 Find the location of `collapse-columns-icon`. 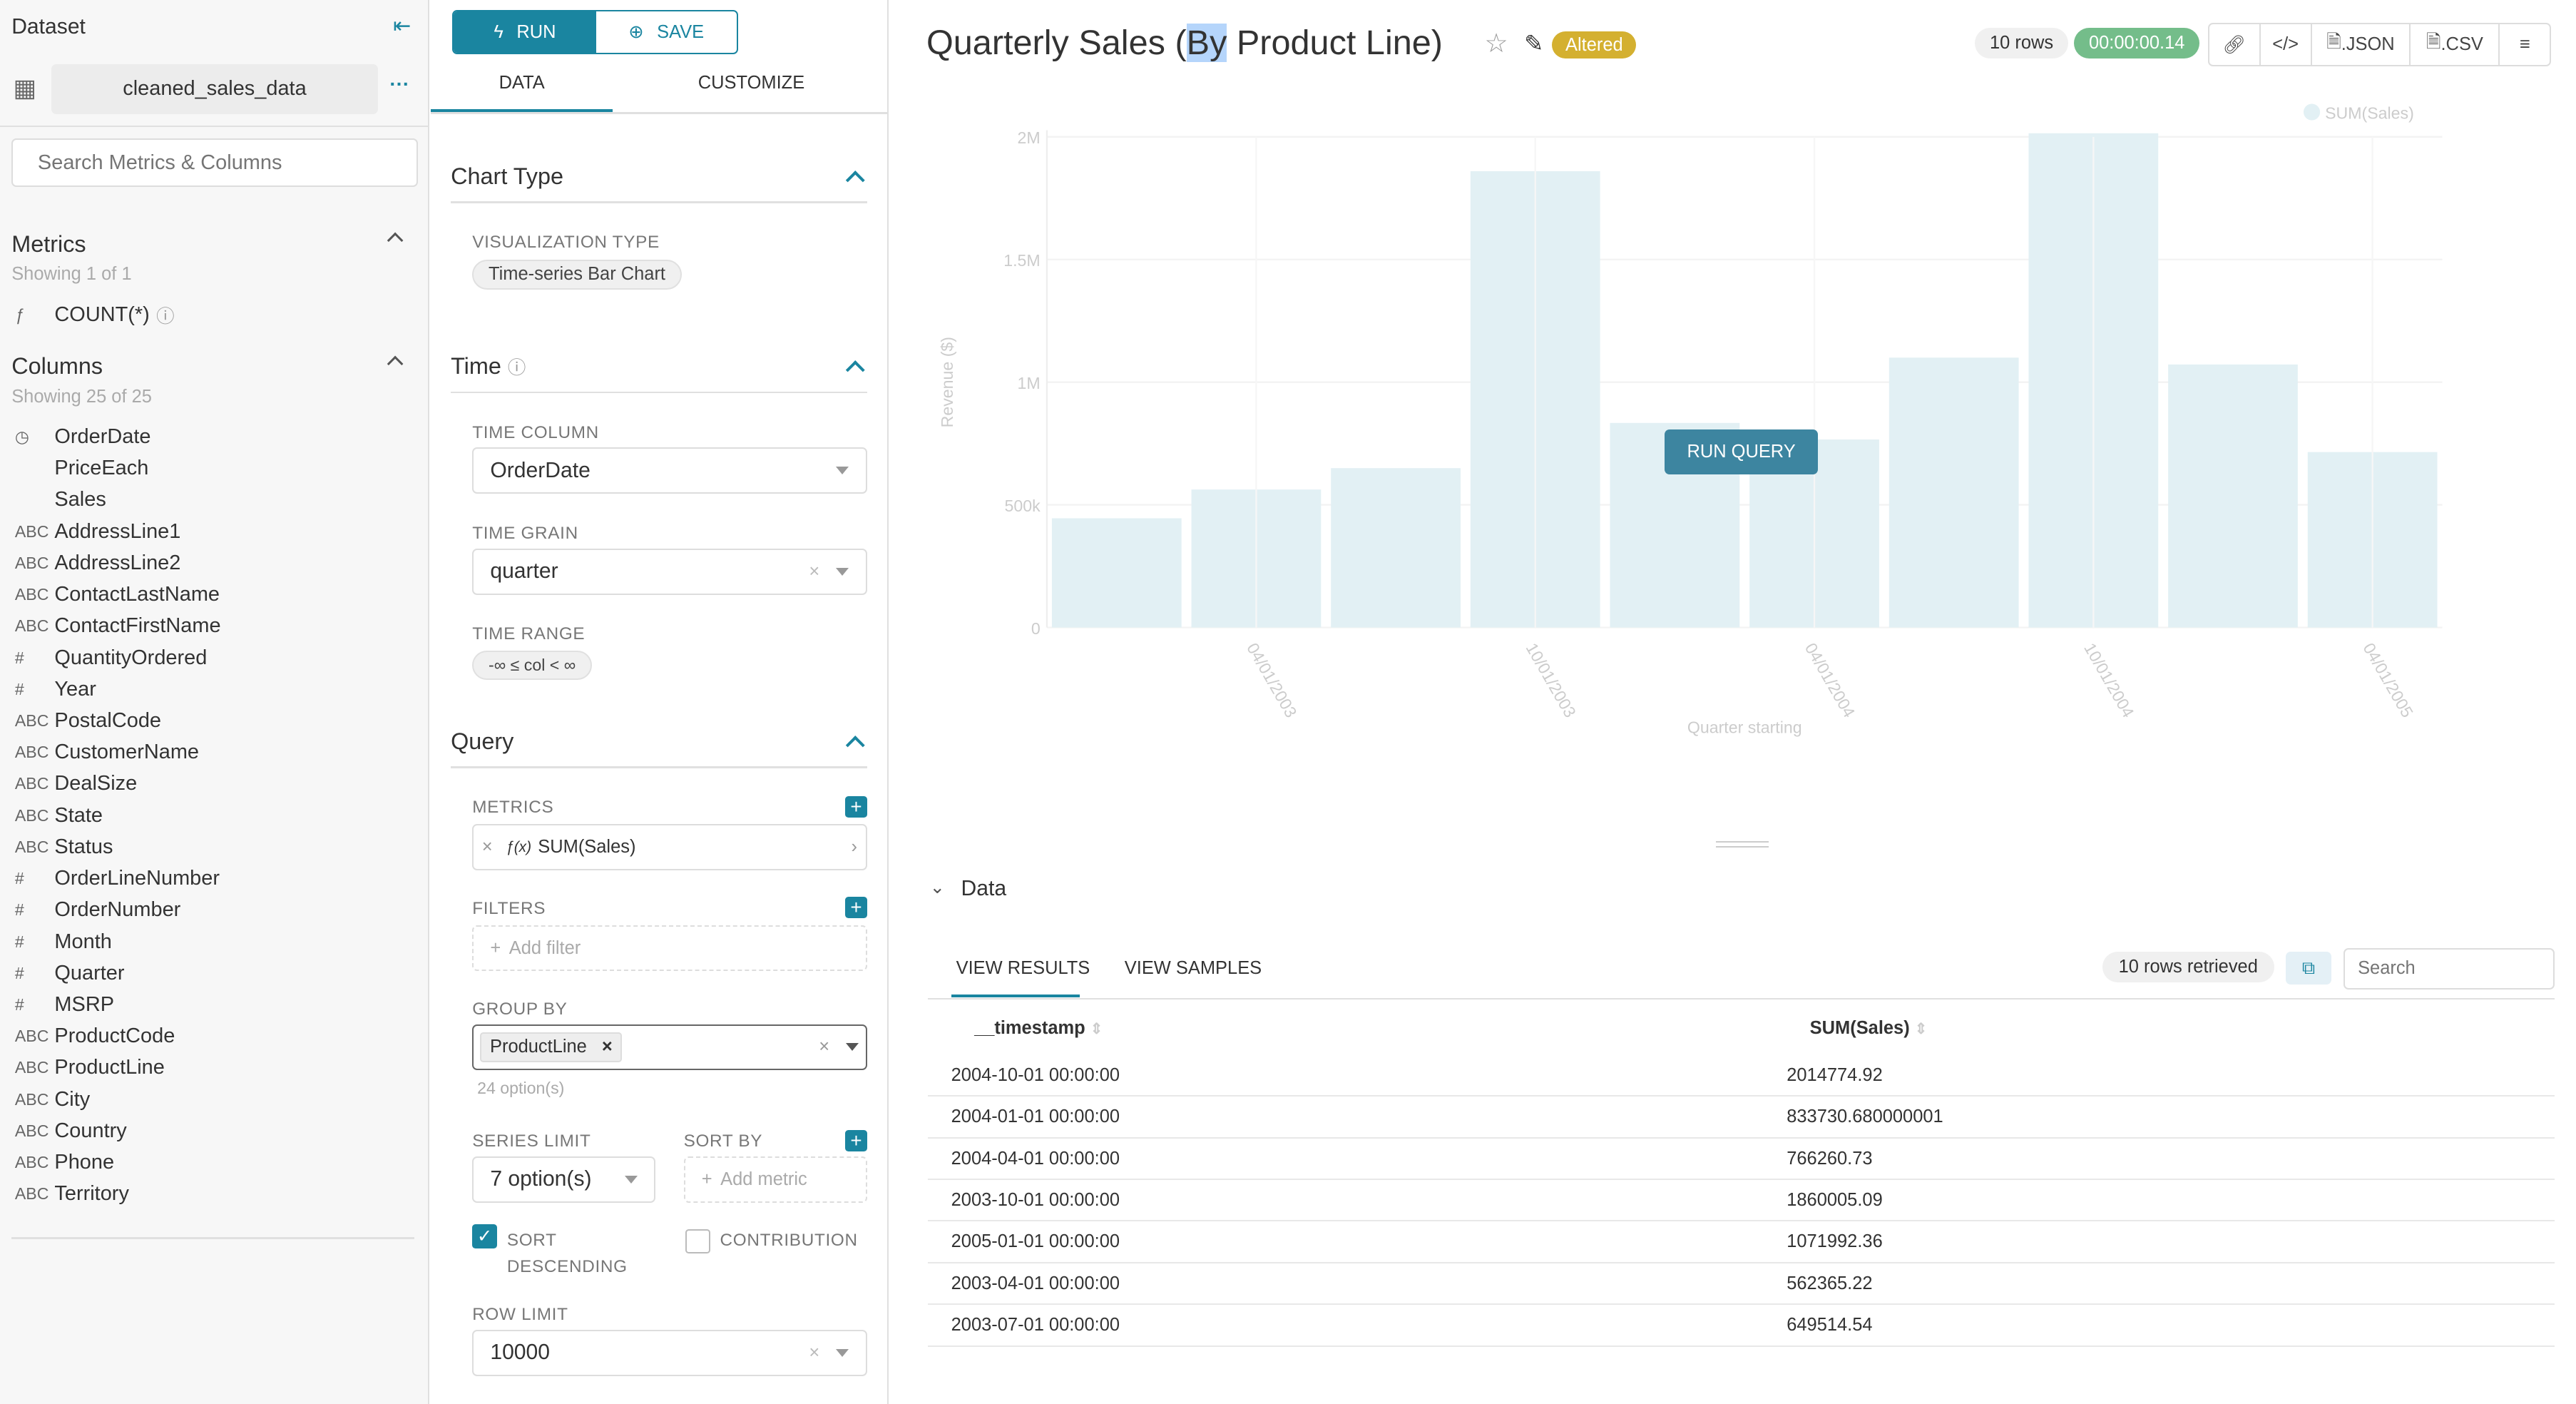

collapse-columns-icon is located at coordinates (395, 364).